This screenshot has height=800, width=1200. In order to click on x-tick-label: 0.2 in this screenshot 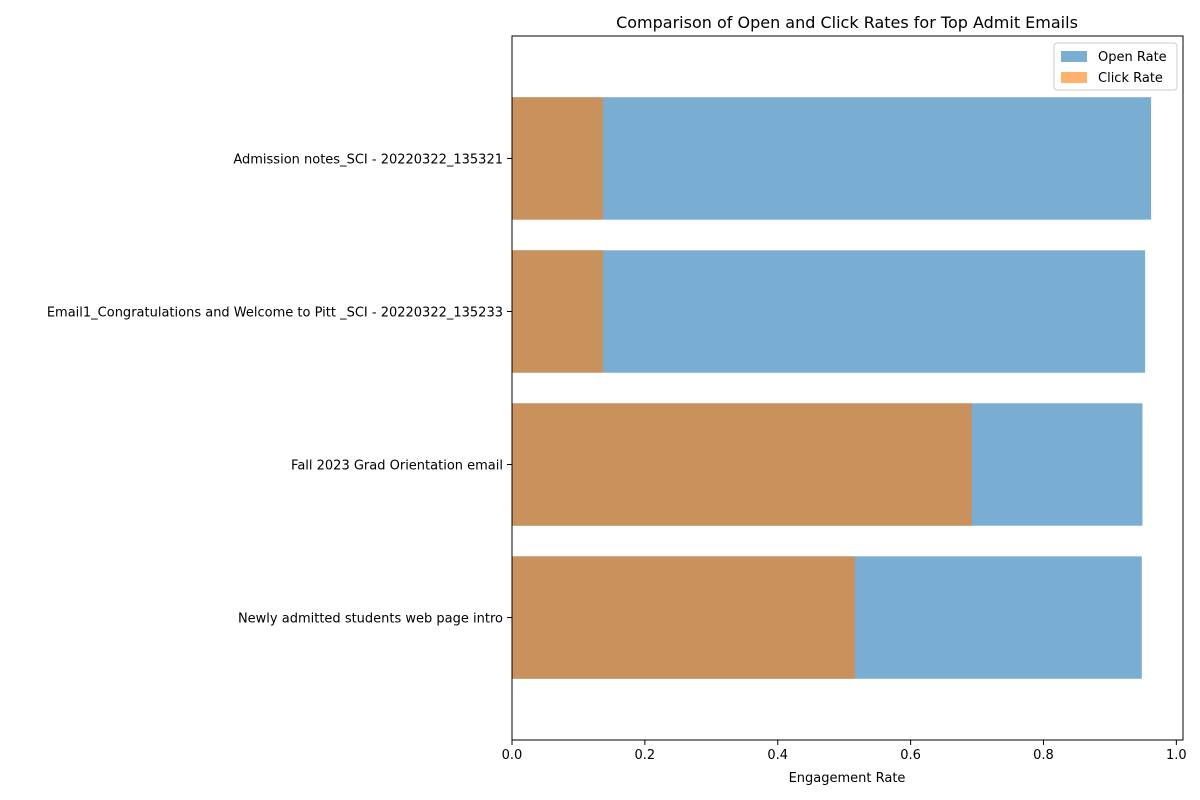, I will do `click(645, 755)`.